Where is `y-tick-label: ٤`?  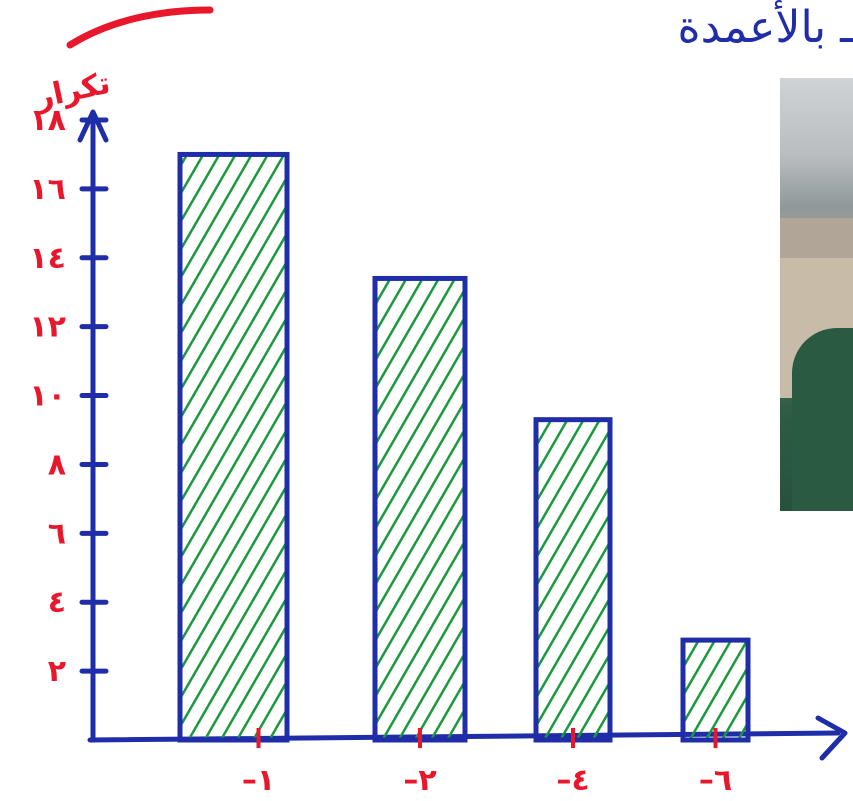
y-tick-label: ٤ is located at coordinates (57, 602).